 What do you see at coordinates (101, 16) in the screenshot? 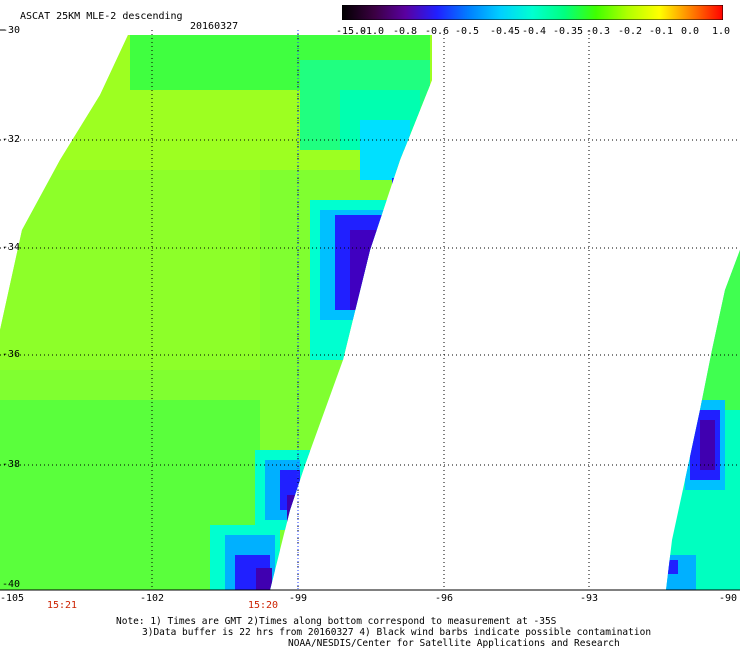
I see `product-title: ASCAT 25KM MLE-2 descending` at bounding box center [101, 16].